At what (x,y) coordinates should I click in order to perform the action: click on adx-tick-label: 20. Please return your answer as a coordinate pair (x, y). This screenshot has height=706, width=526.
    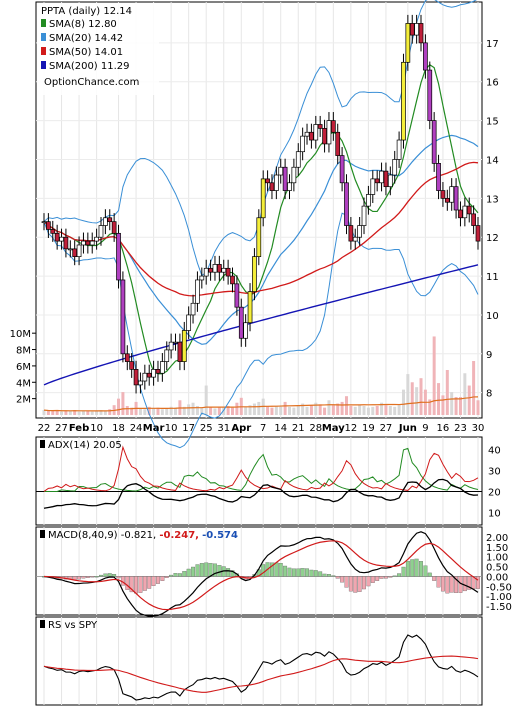
    Looking at the image, I should click on (494, 492).